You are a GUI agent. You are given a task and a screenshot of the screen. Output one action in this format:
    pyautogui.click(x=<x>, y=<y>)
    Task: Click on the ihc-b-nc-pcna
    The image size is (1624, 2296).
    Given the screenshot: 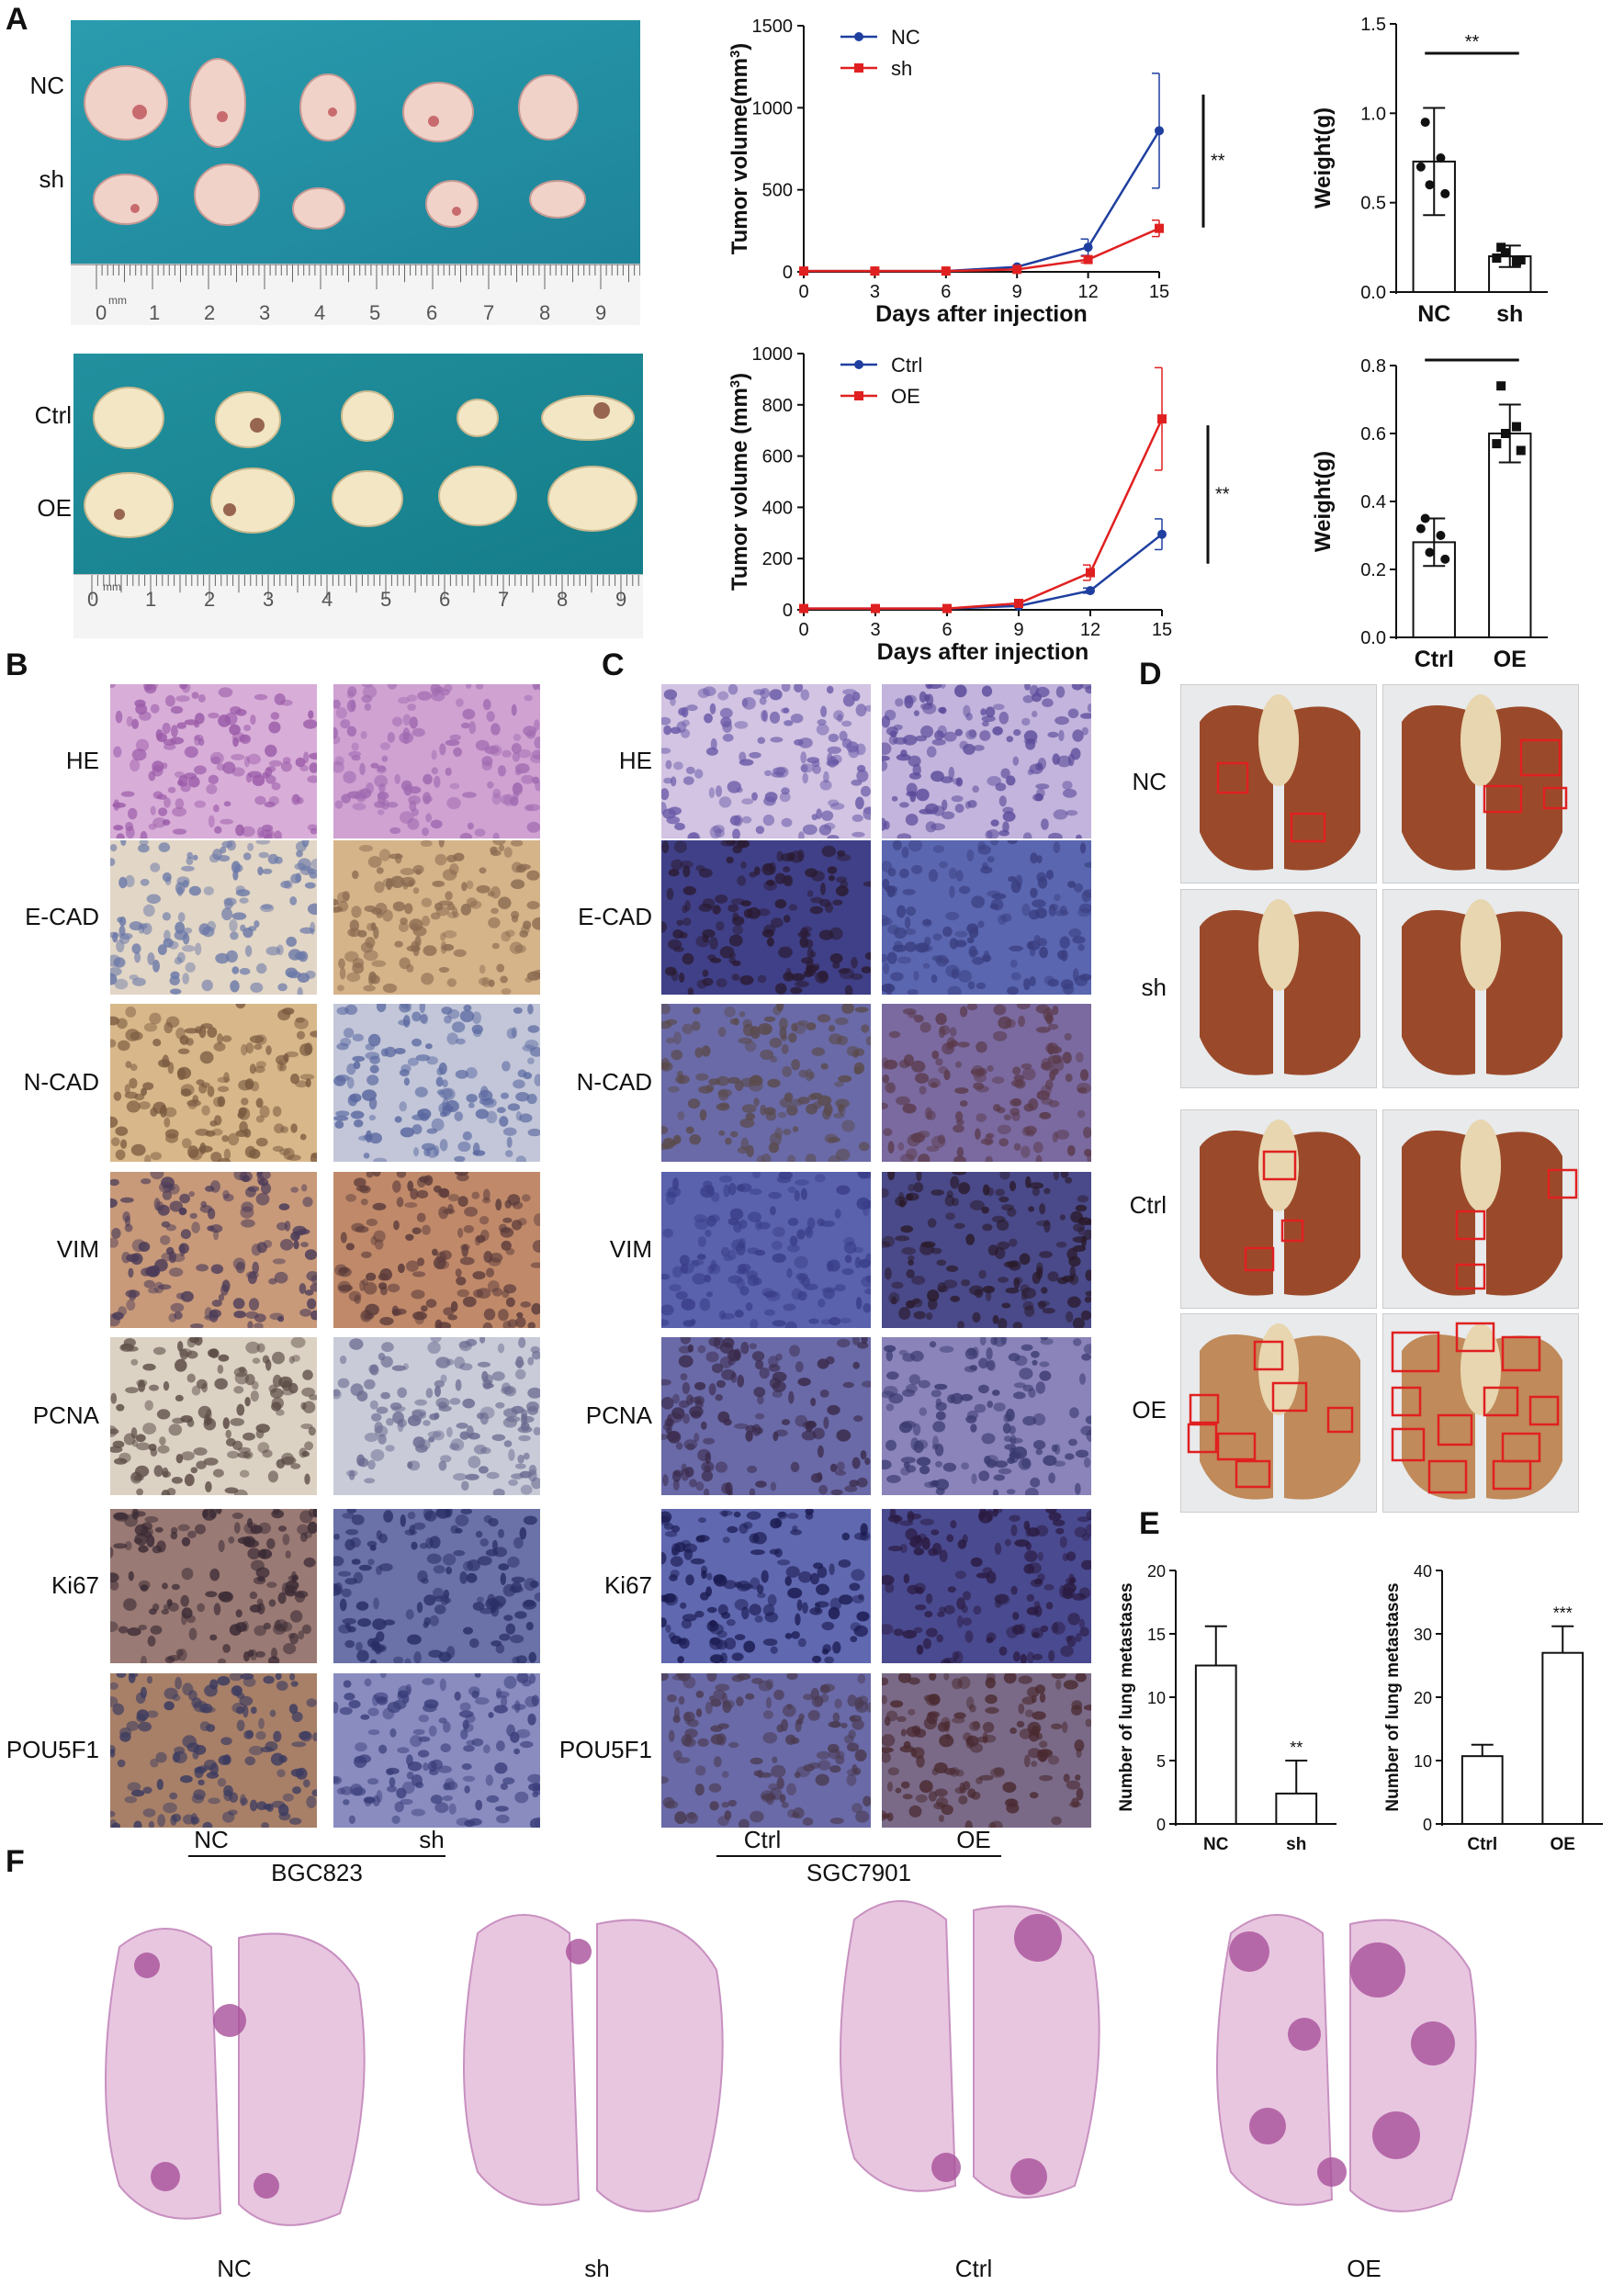 What is the action you would take?
    pyautogui.click(x=211, y=1418)
    